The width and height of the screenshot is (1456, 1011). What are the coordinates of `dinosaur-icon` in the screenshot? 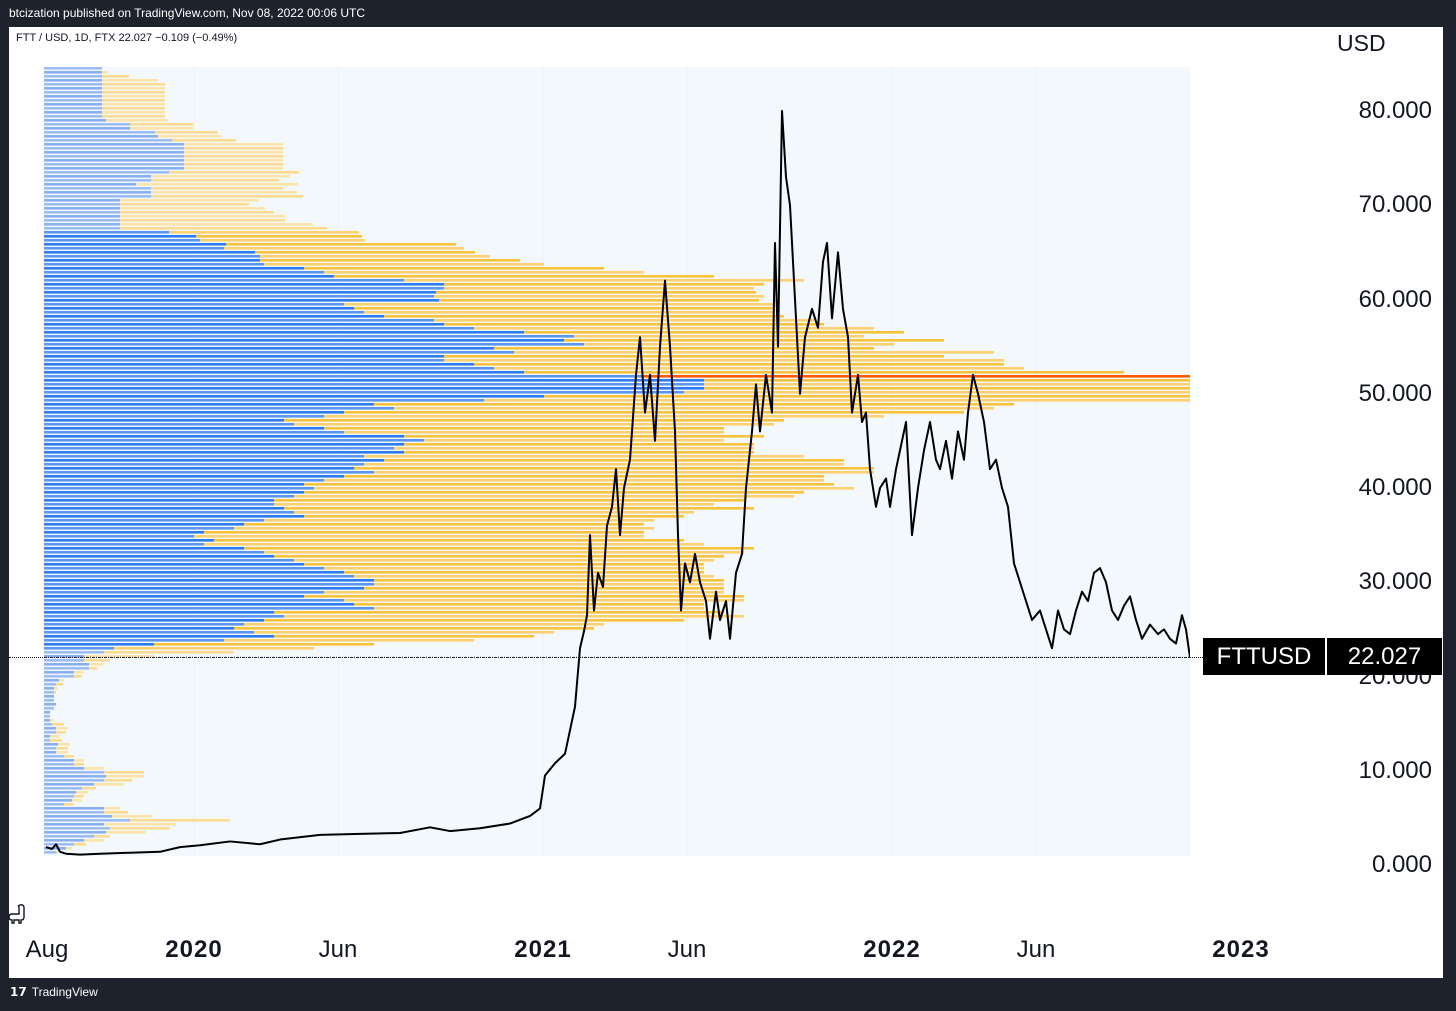 It's located at (18, 914).